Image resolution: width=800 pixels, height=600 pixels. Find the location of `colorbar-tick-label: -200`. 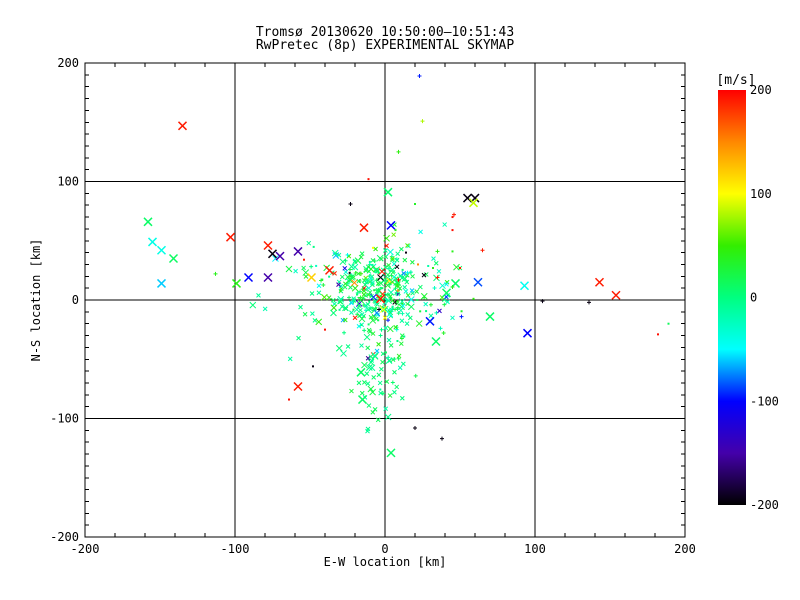

colorbar-tick-label: -200 is located at coordinates (764, 505).